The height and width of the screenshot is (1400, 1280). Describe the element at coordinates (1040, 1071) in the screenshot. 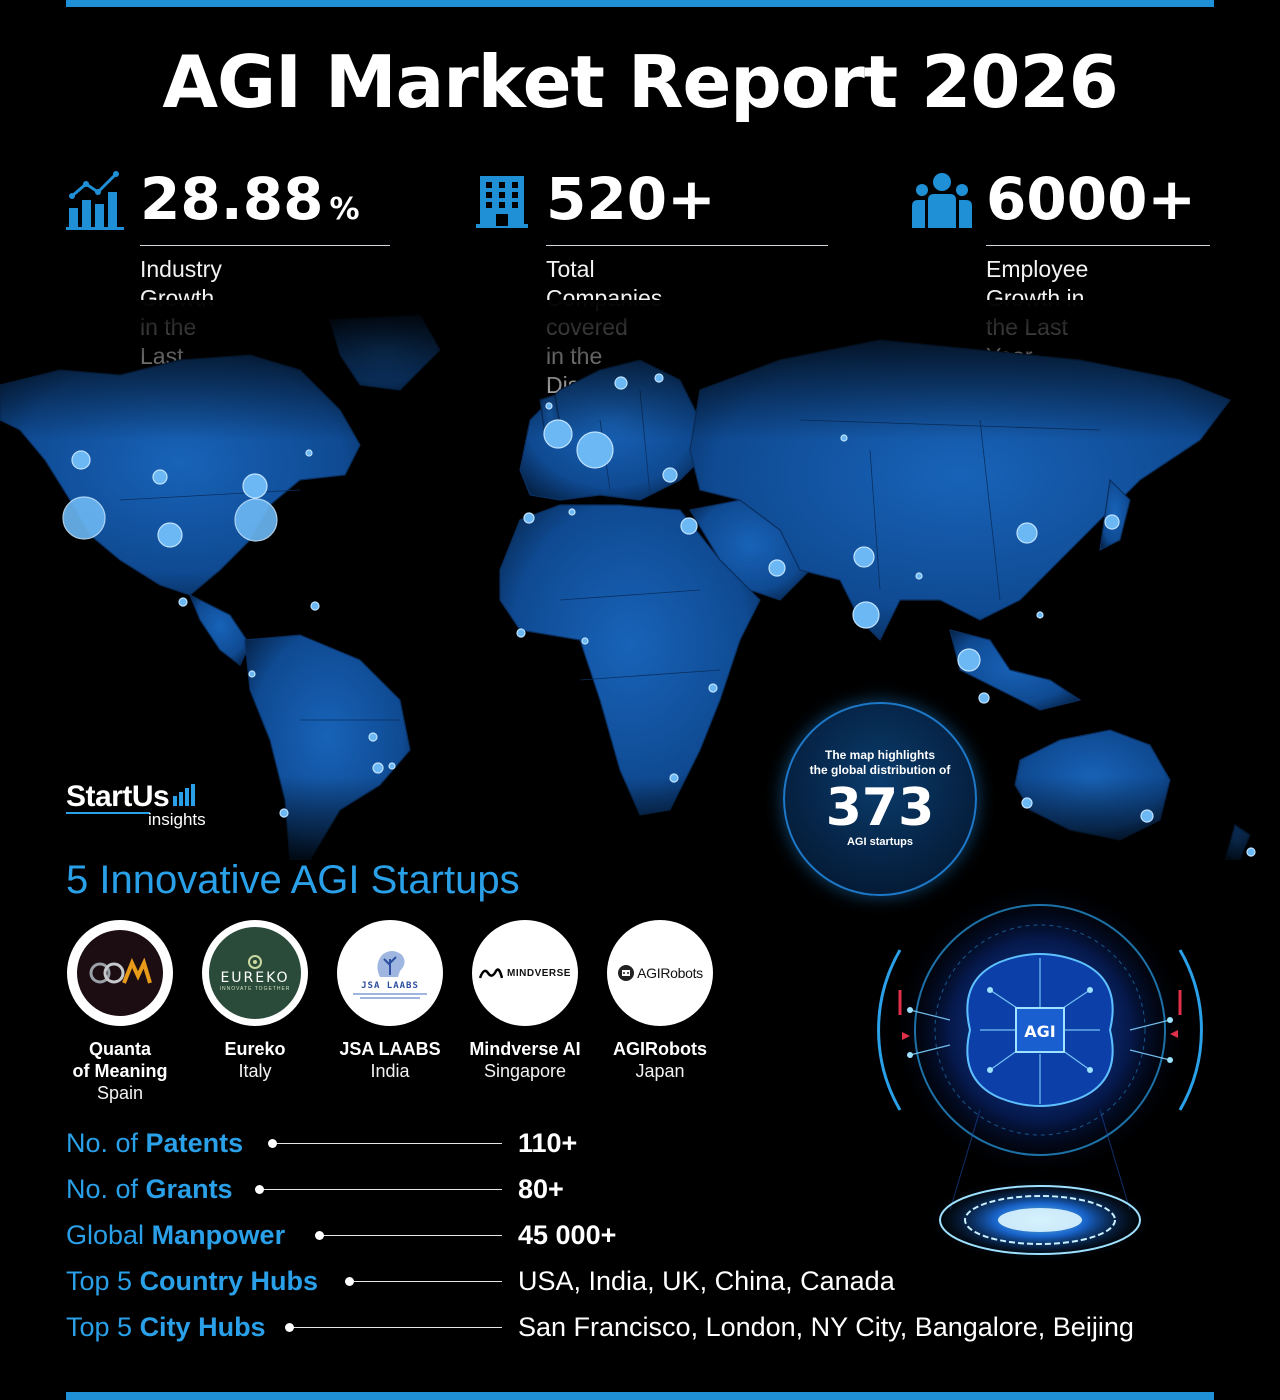

I see `agi-brain-illustration: AGI` at that location.